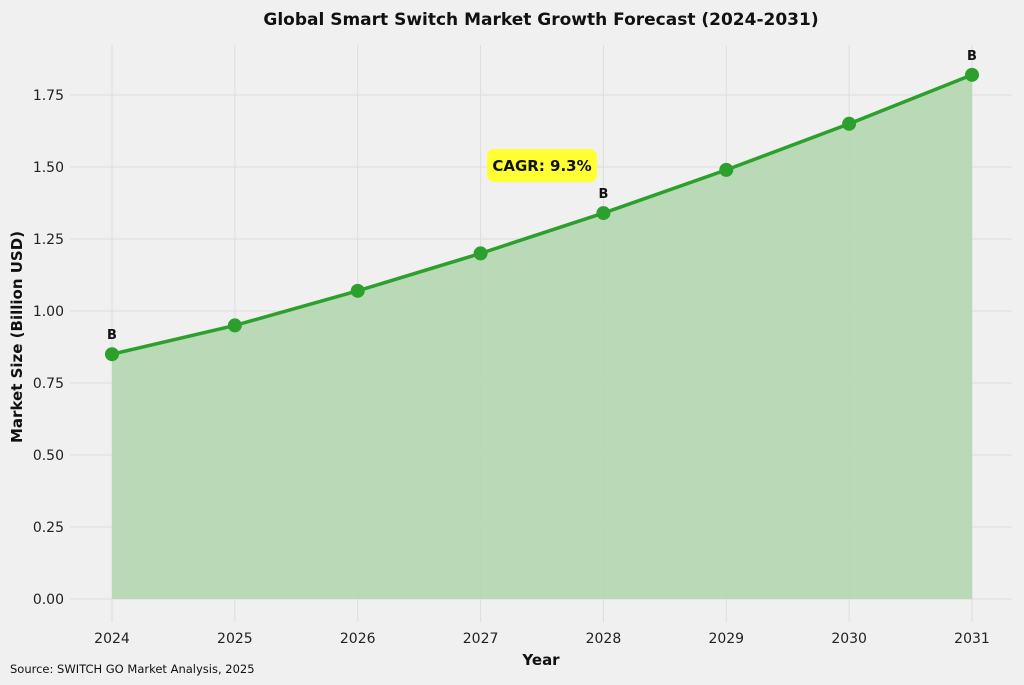 This screenshot has height=685, width=1024. I want to click on y-tick-label: 1.75, so click(48, 96).